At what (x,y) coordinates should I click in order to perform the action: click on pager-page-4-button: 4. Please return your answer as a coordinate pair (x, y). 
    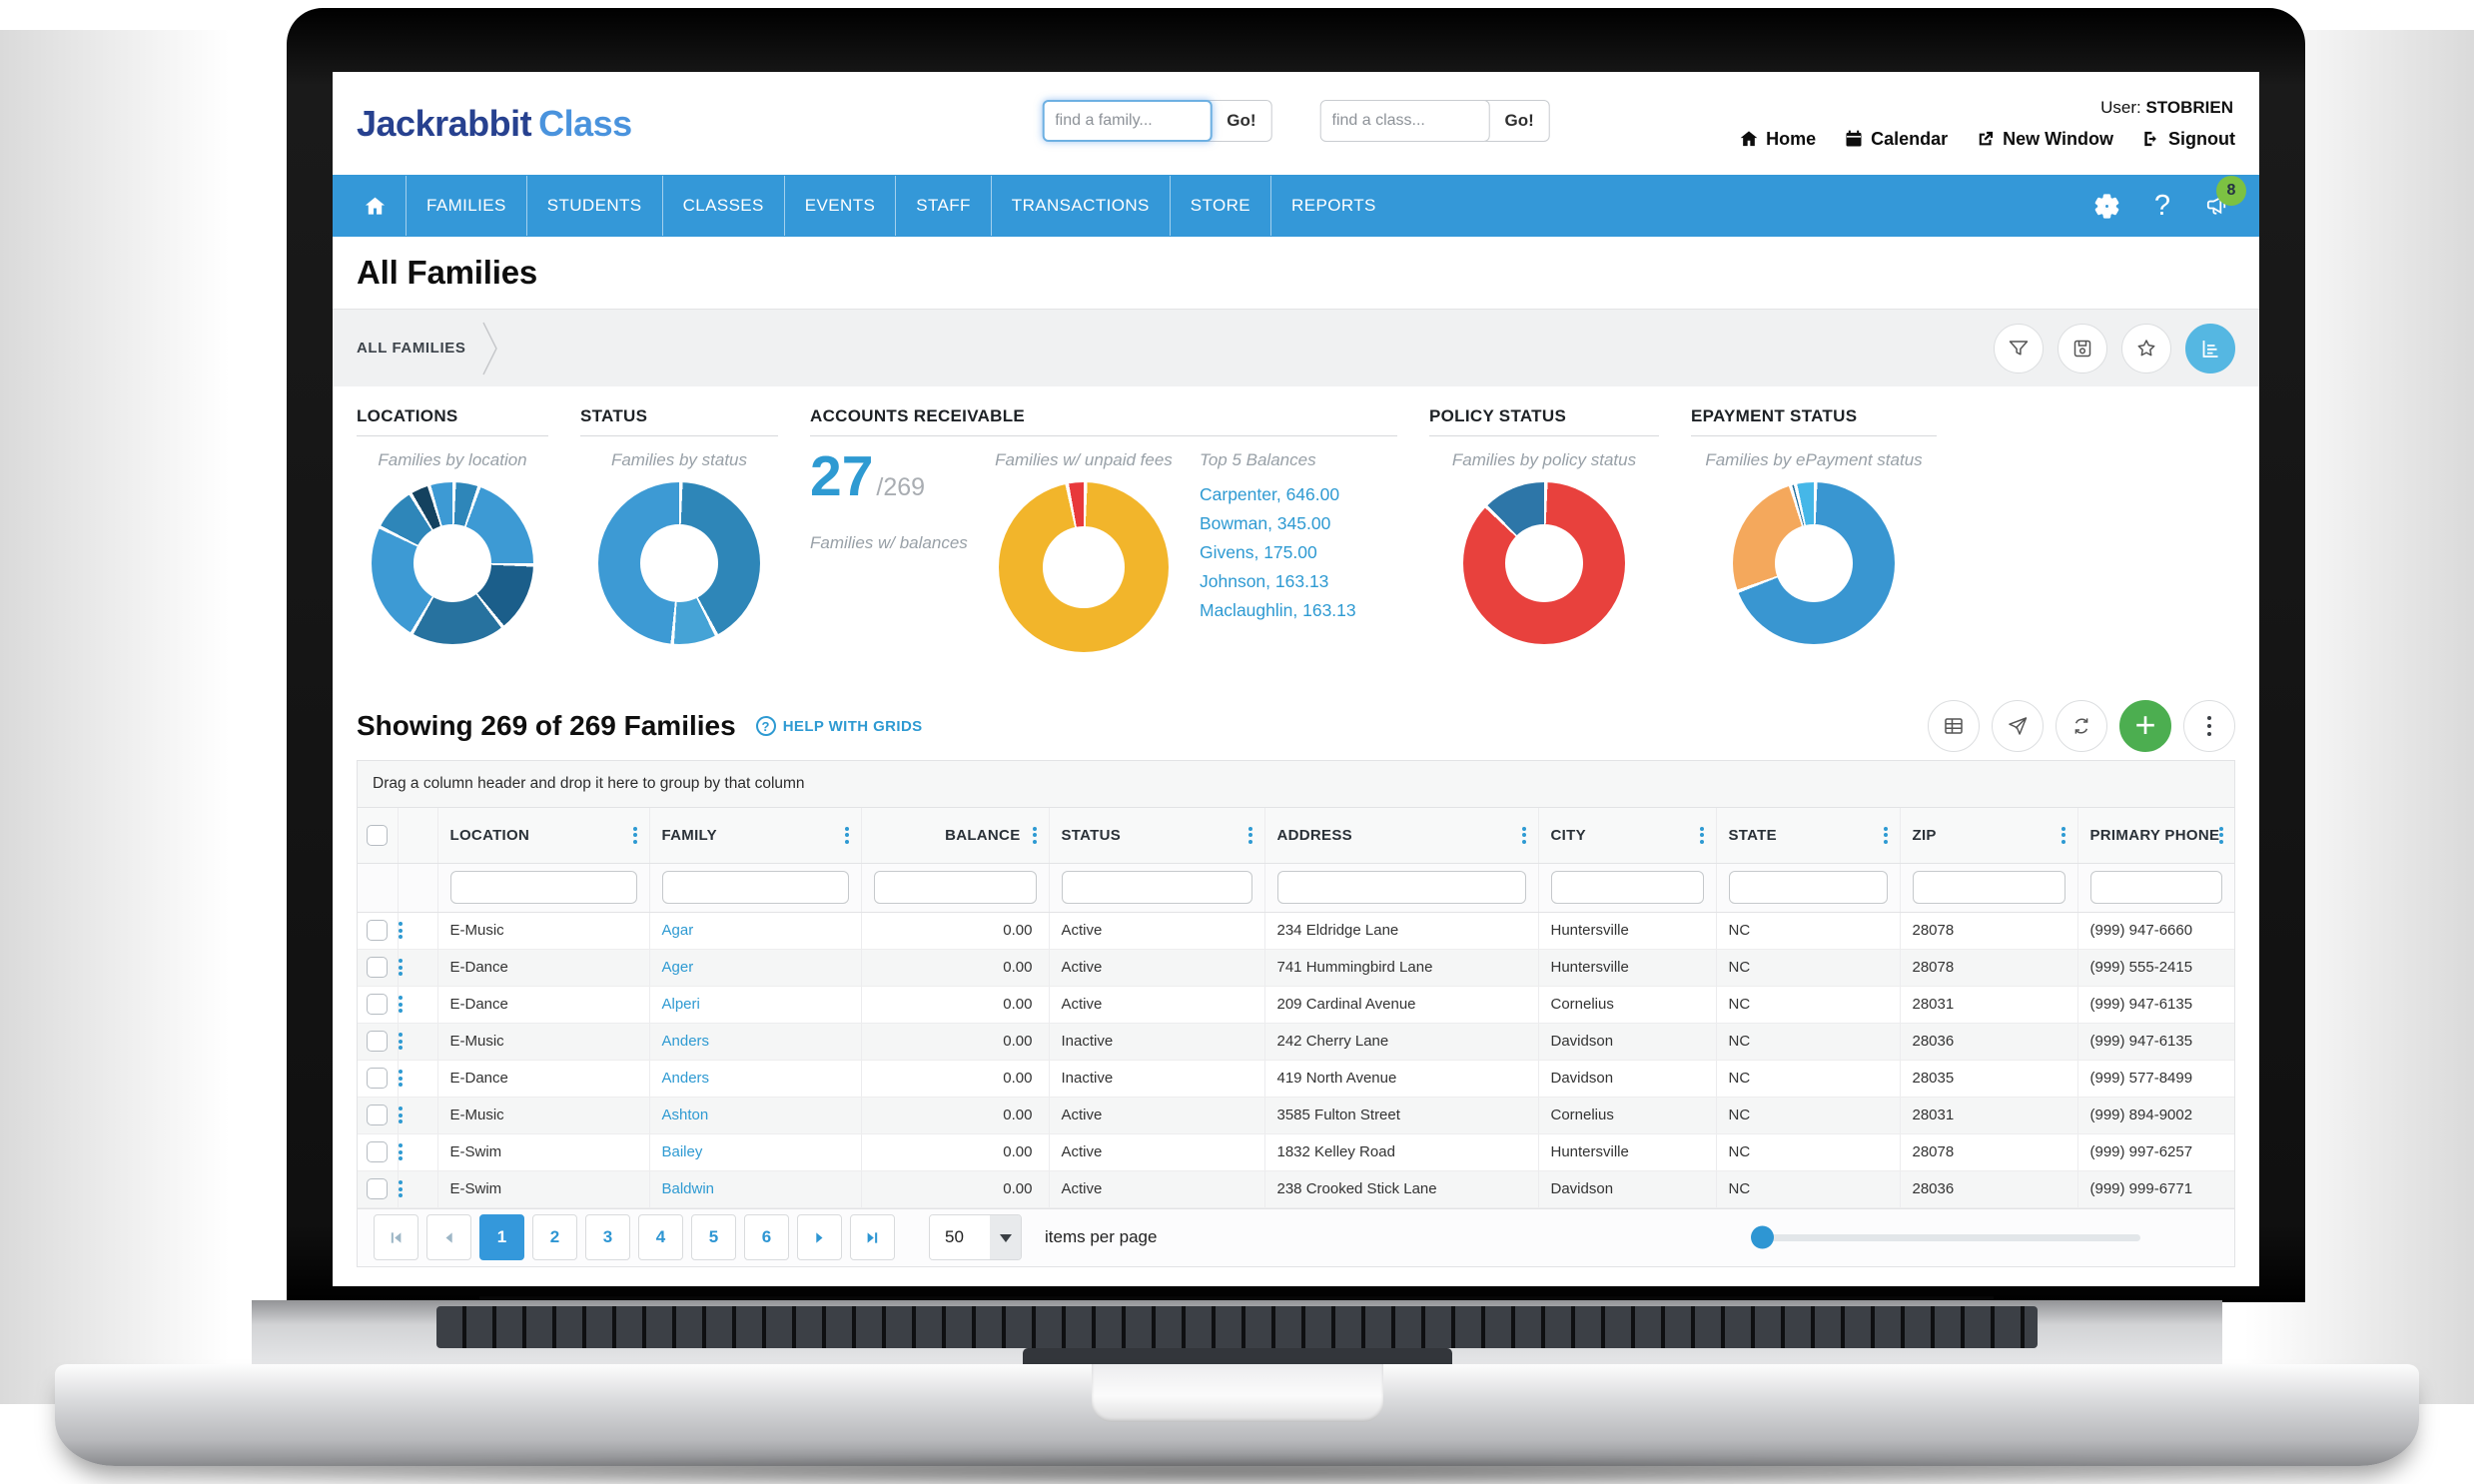
    Looking at the image, I should click on (660, 1237).